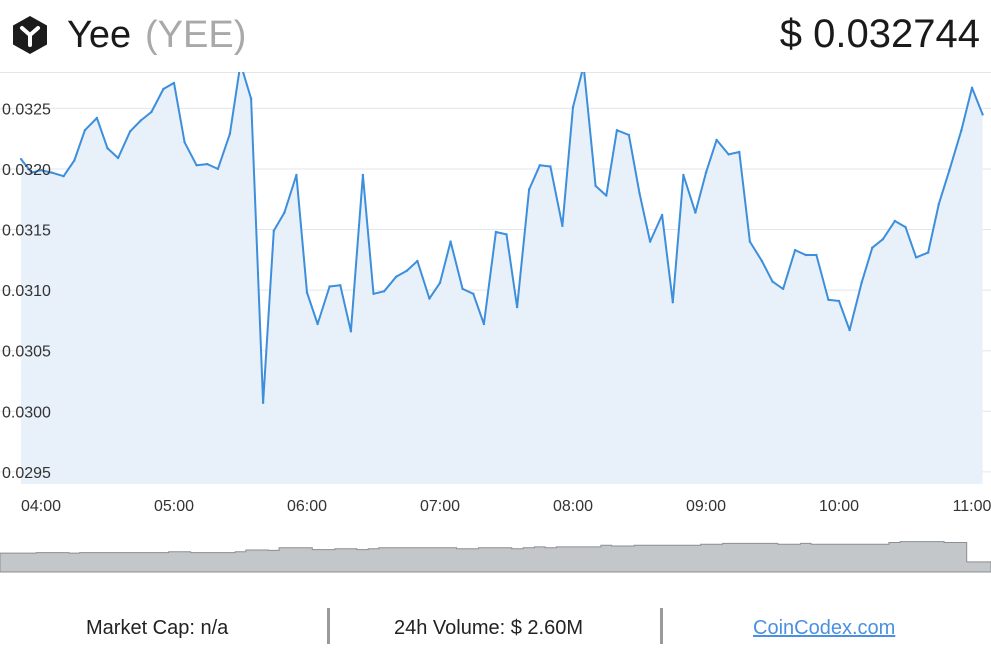  I want to click on y-tick-label: 0.0295, so click(26, 473).